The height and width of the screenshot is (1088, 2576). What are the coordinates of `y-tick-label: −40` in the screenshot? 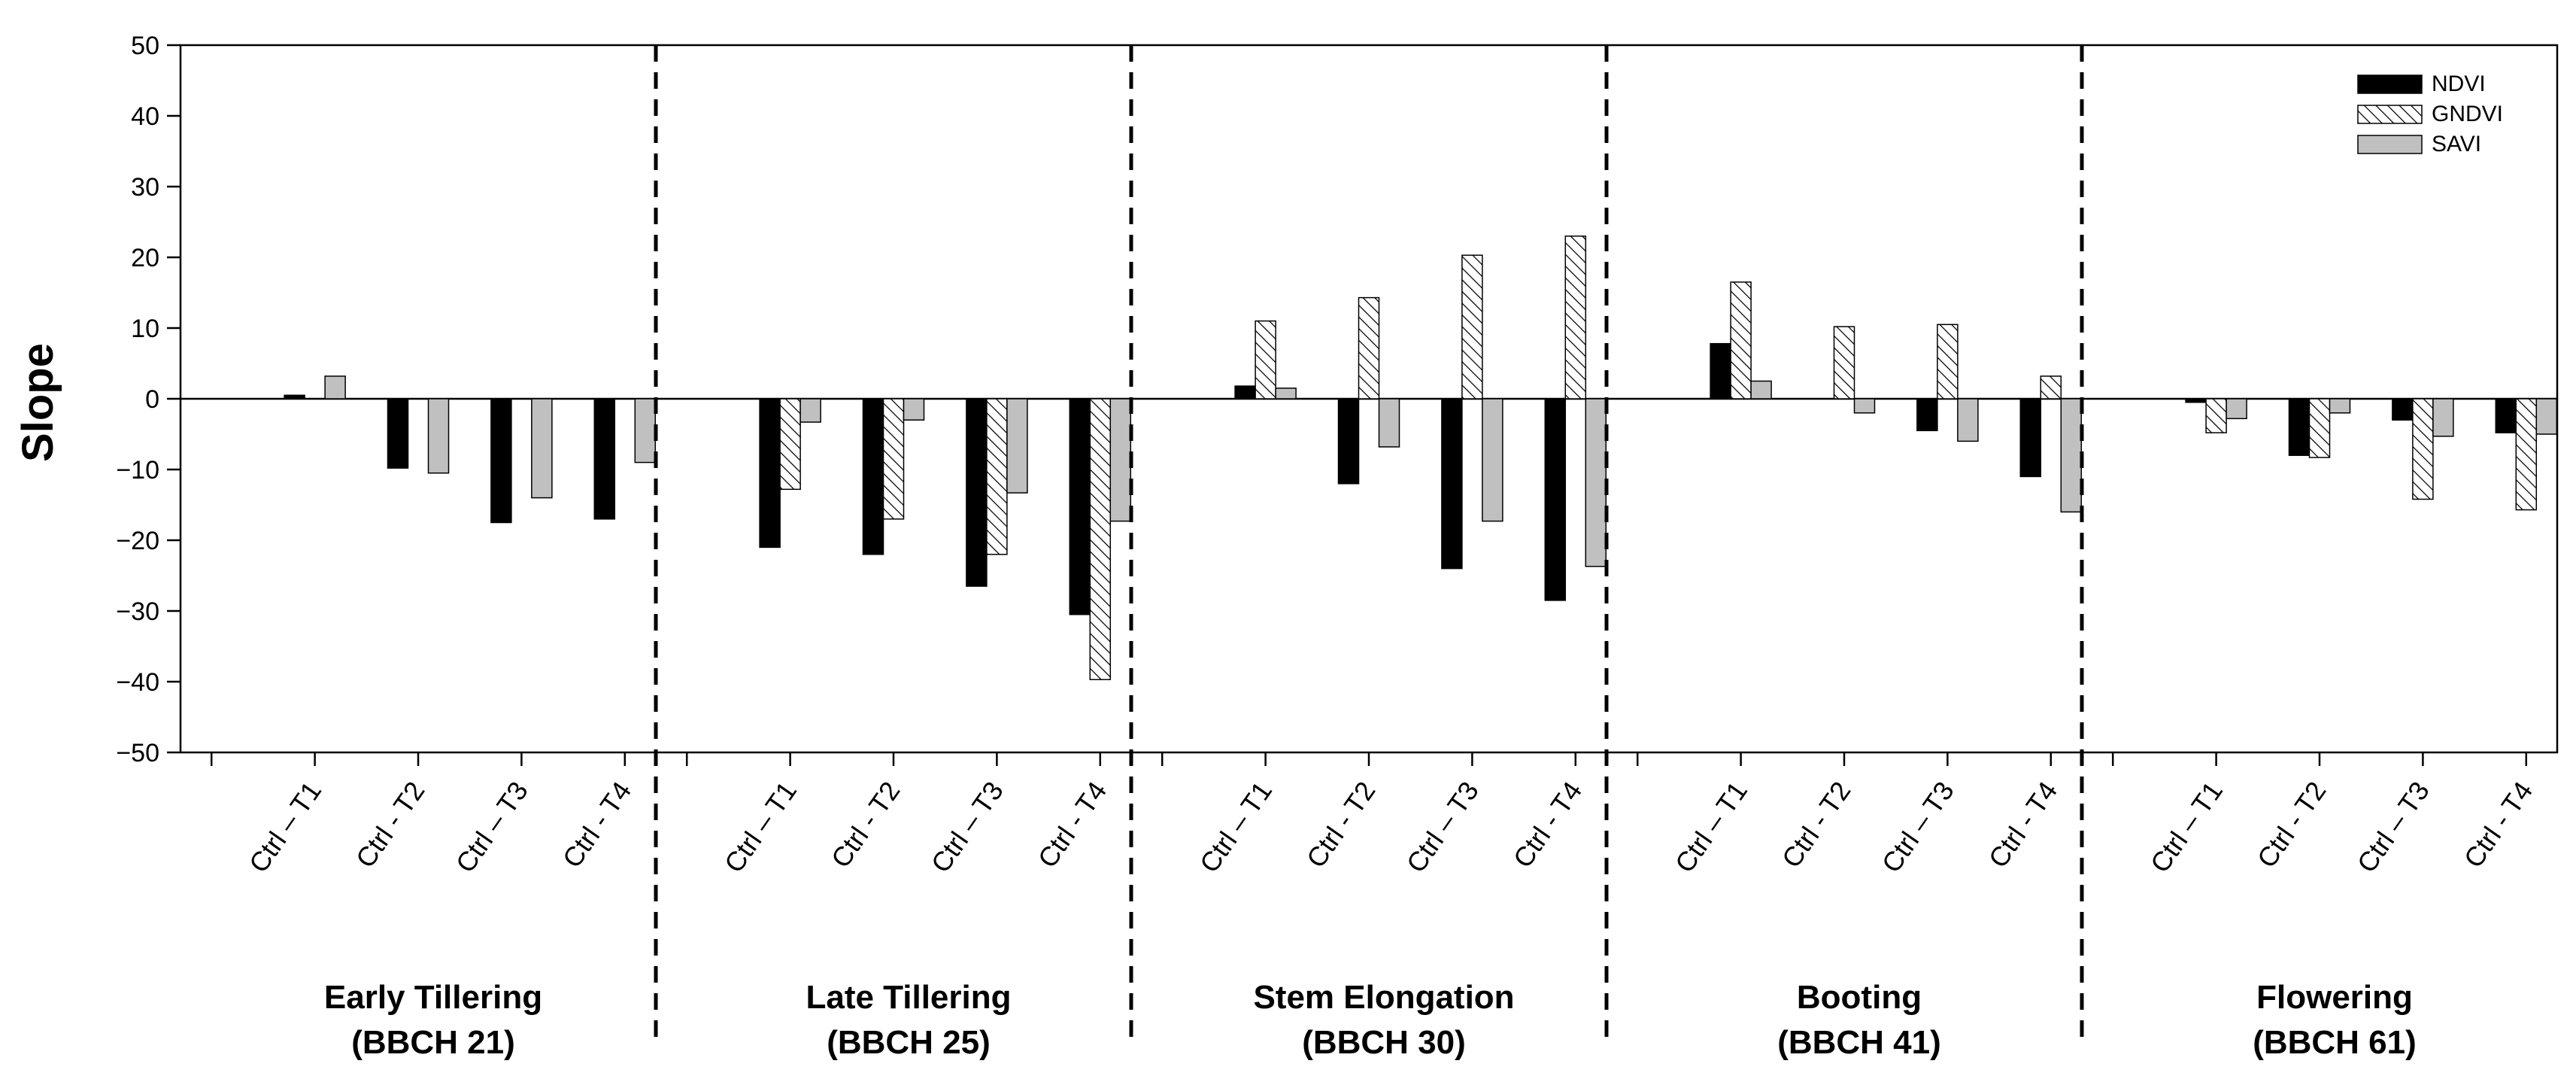 It's located at (137, 682).